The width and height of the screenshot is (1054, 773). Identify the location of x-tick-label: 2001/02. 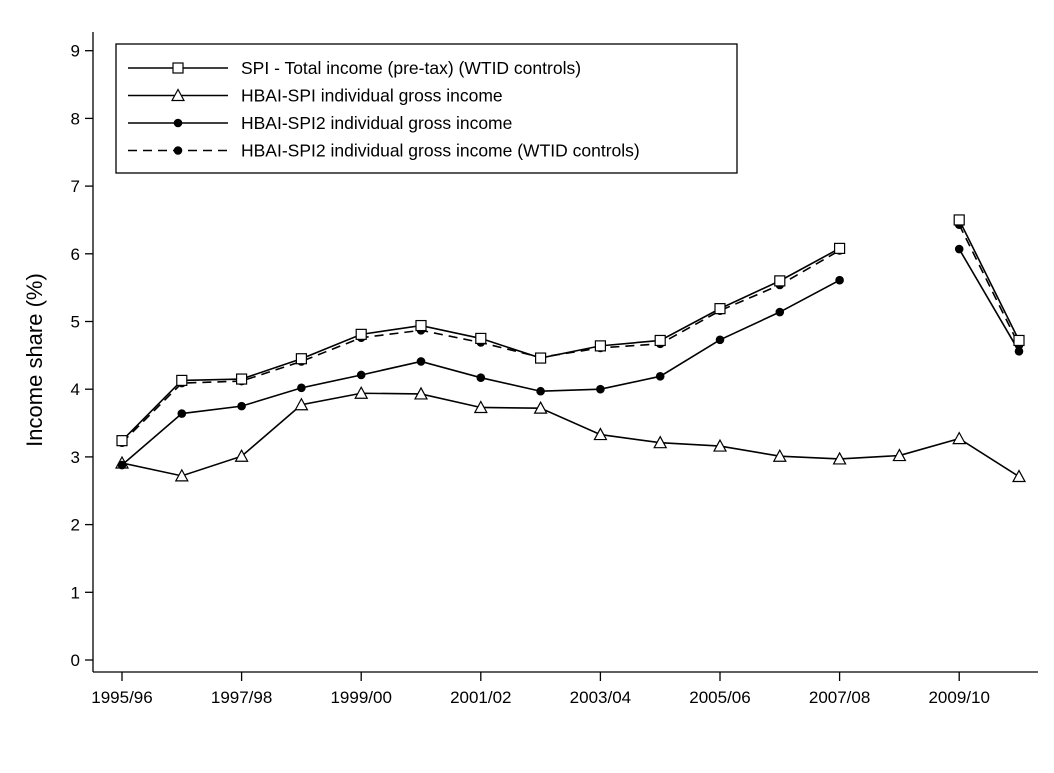
(480, 697).